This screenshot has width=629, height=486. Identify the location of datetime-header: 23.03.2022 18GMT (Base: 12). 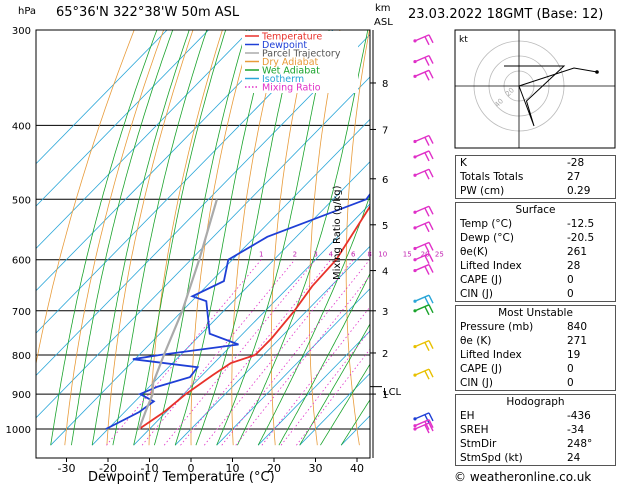
(506, 14).